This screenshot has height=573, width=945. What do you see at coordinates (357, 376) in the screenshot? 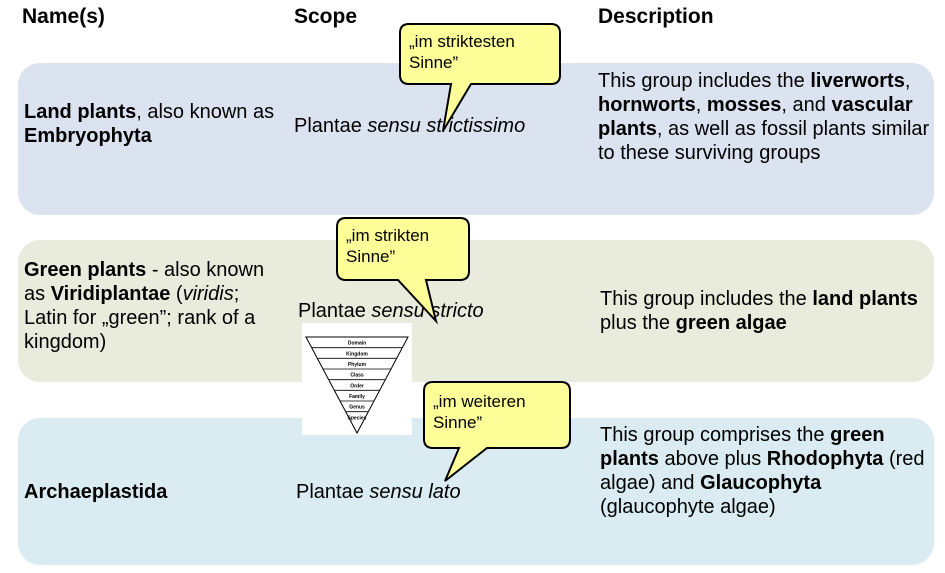
I see `pyramid-level-label: Class` at bounding box center [357, 376].